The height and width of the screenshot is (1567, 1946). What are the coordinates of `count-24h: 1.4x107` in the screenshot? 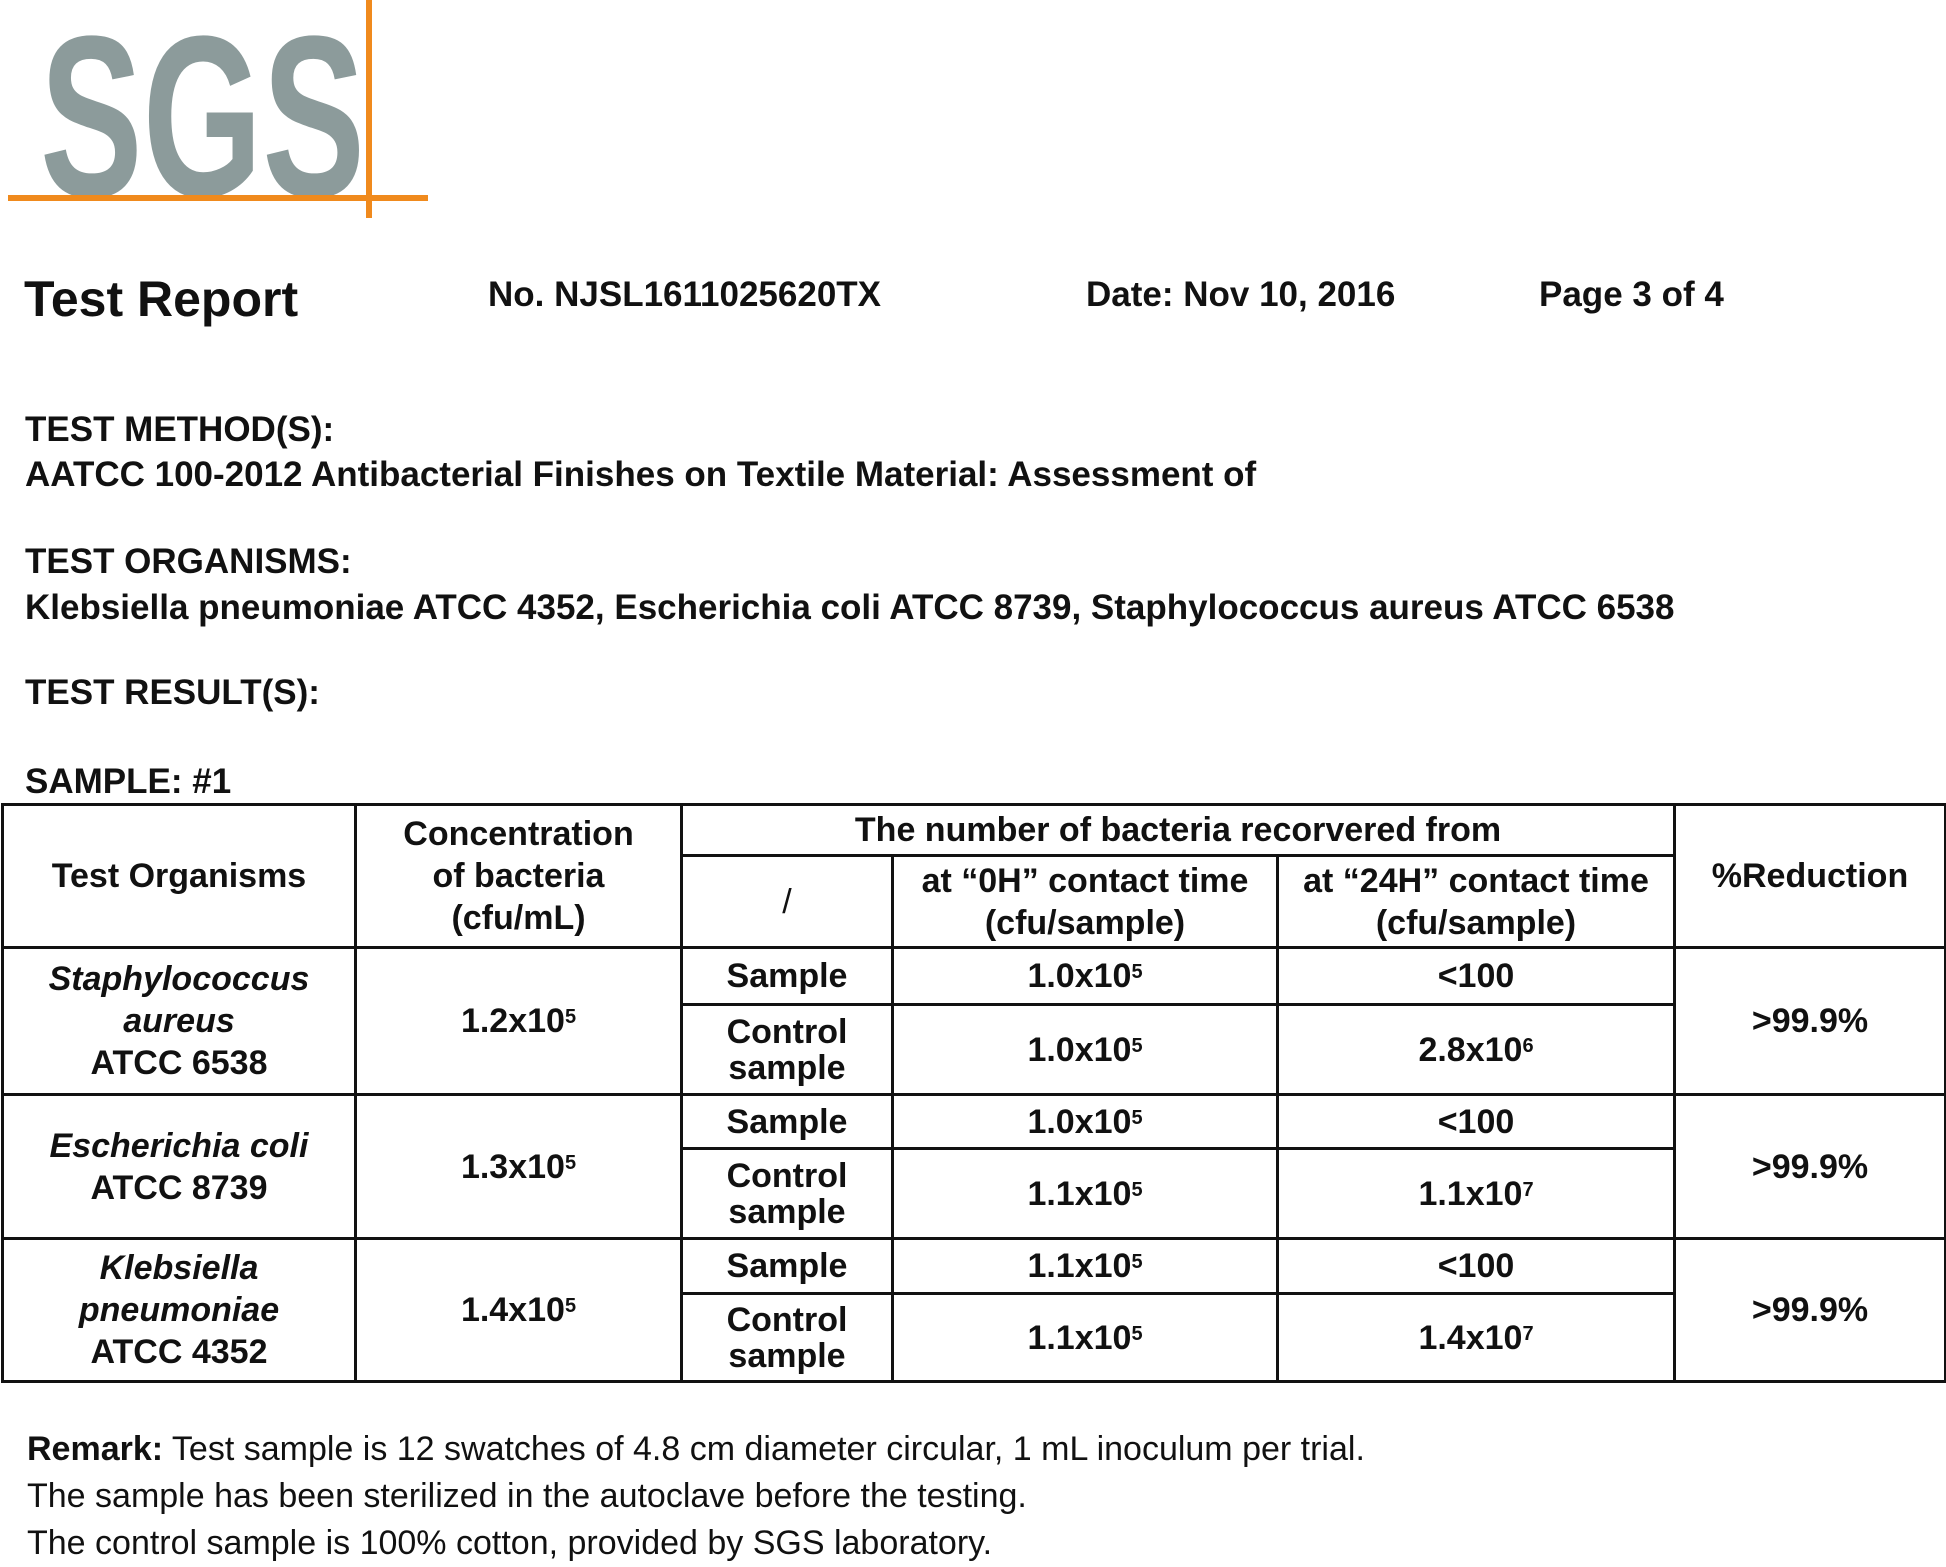 It's located at (1476, 1337).